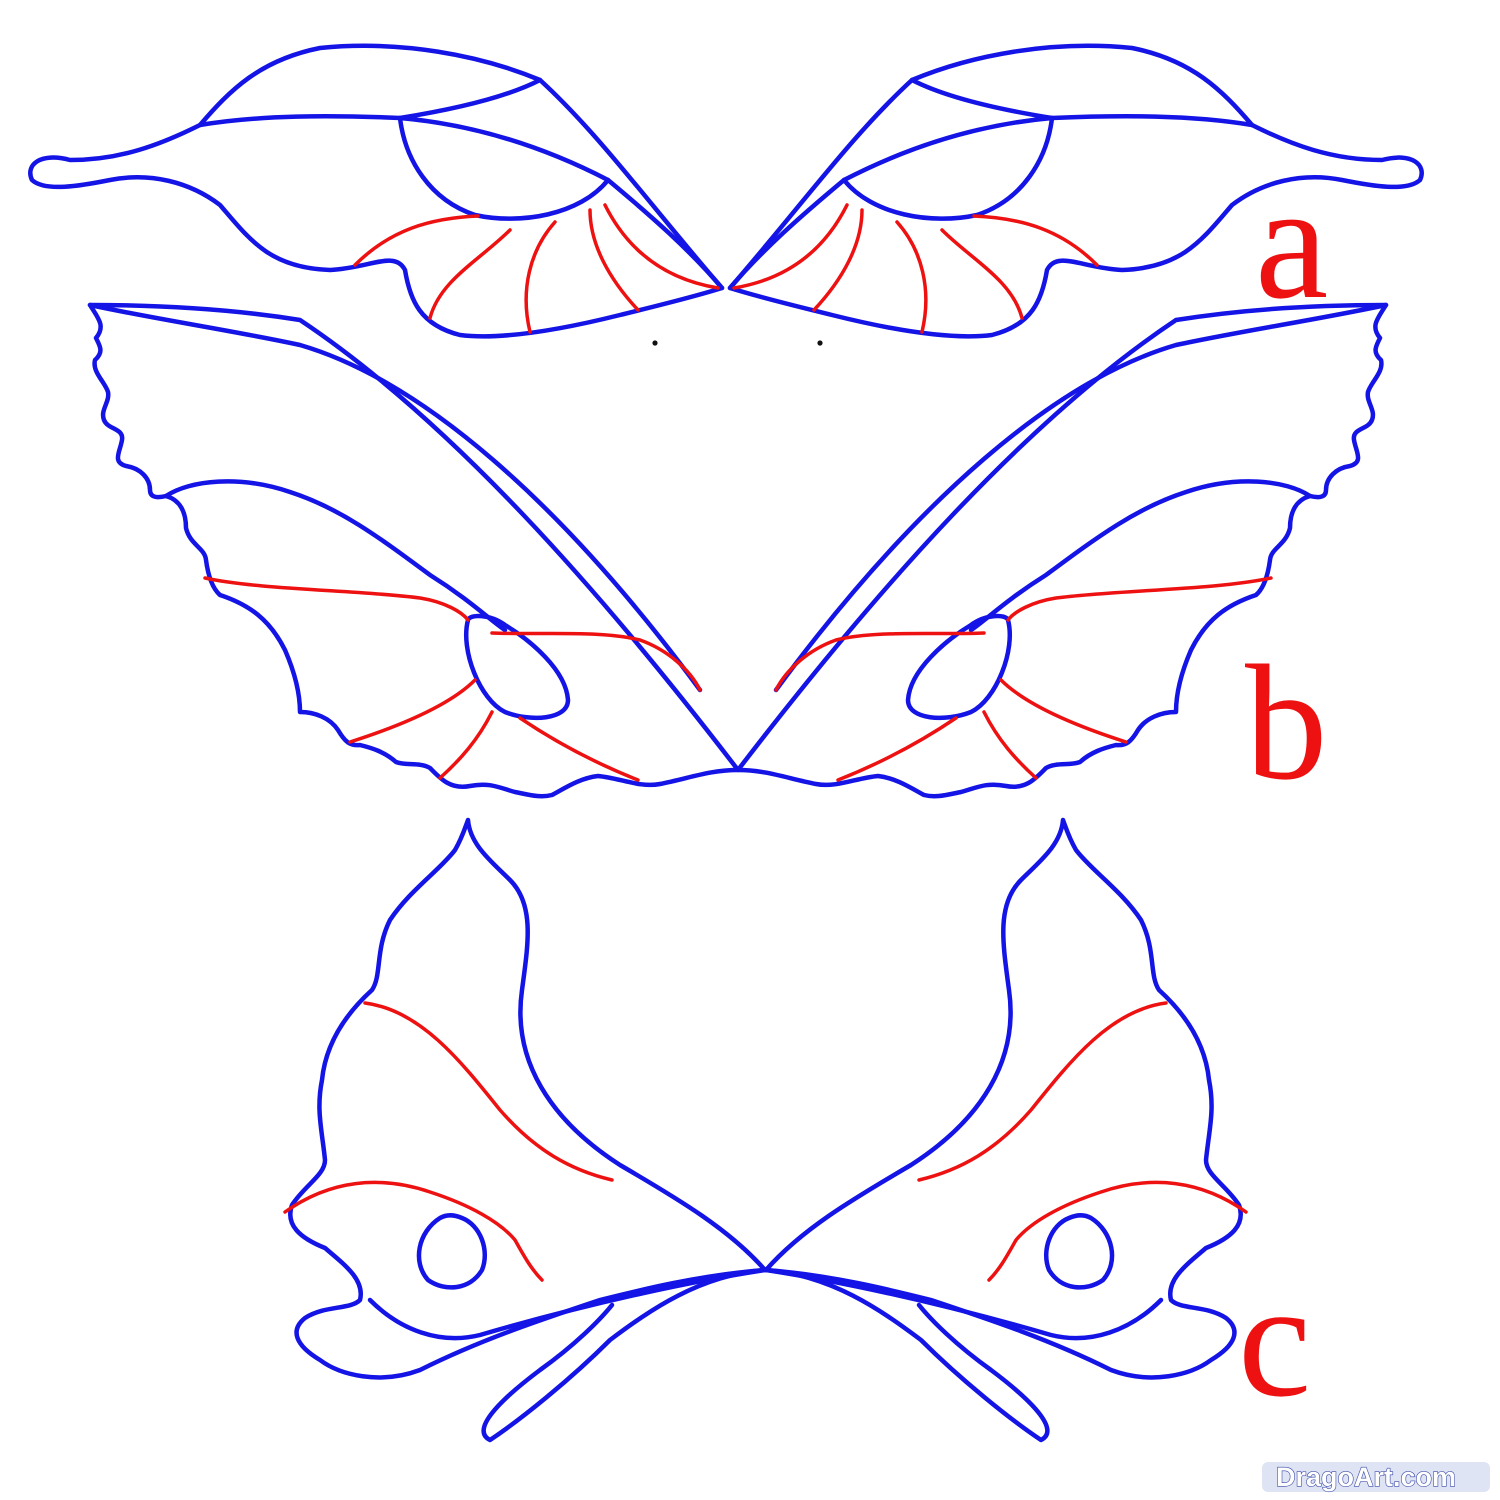 The height and width of the screenshot is (1500, 1500). Describe the element at coordinates (414, 550) in the screenshot. I see `wing-b-left` at that location.